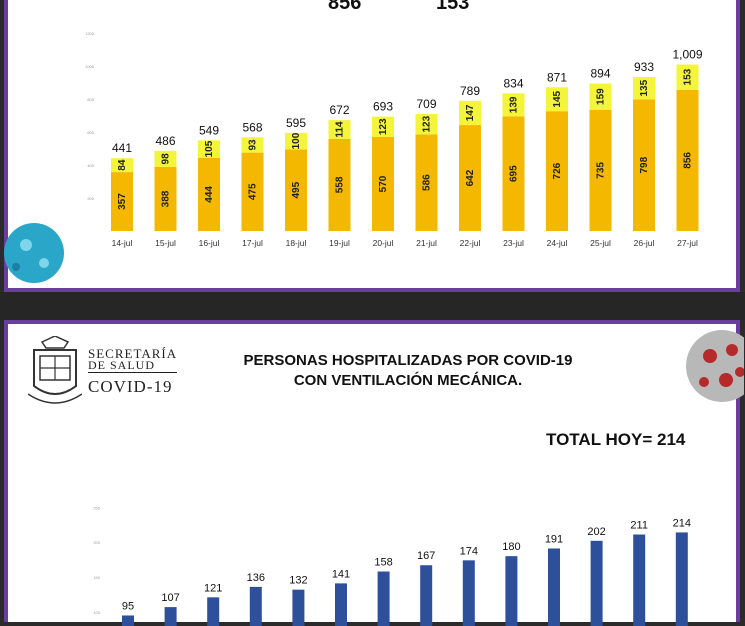 This screenshot has width=745, height=626. I want to click on bar-bottom-label: 735, so click(601, 170).